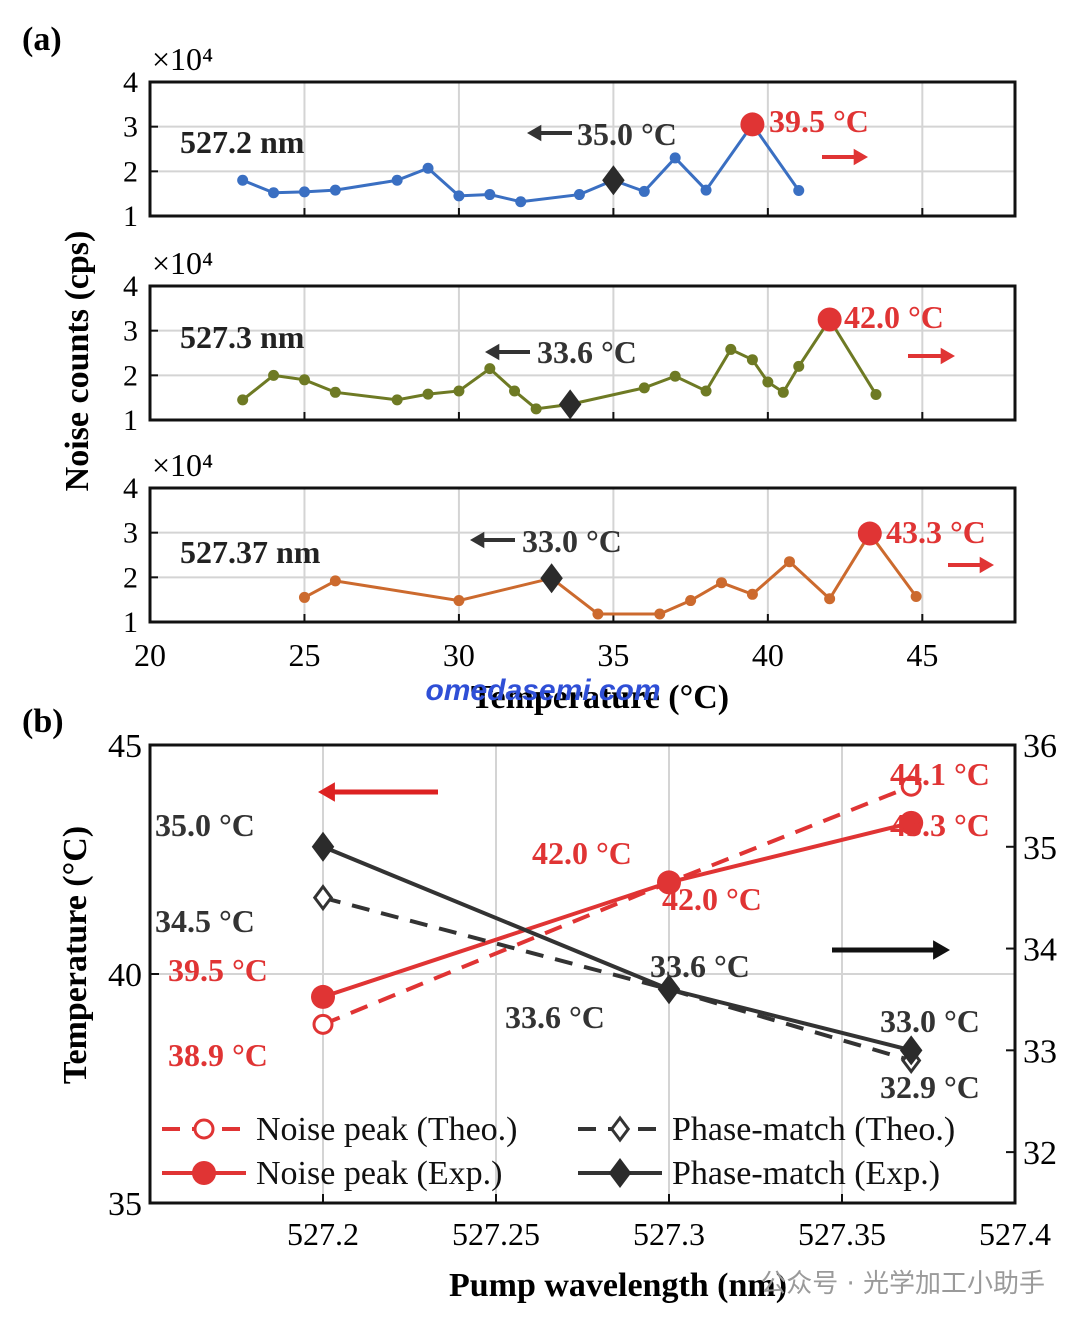  What do you see at coordinates (613, 655) in the screenshot?
I see `x-tick-label: 35` at bounding box center [613, 655].